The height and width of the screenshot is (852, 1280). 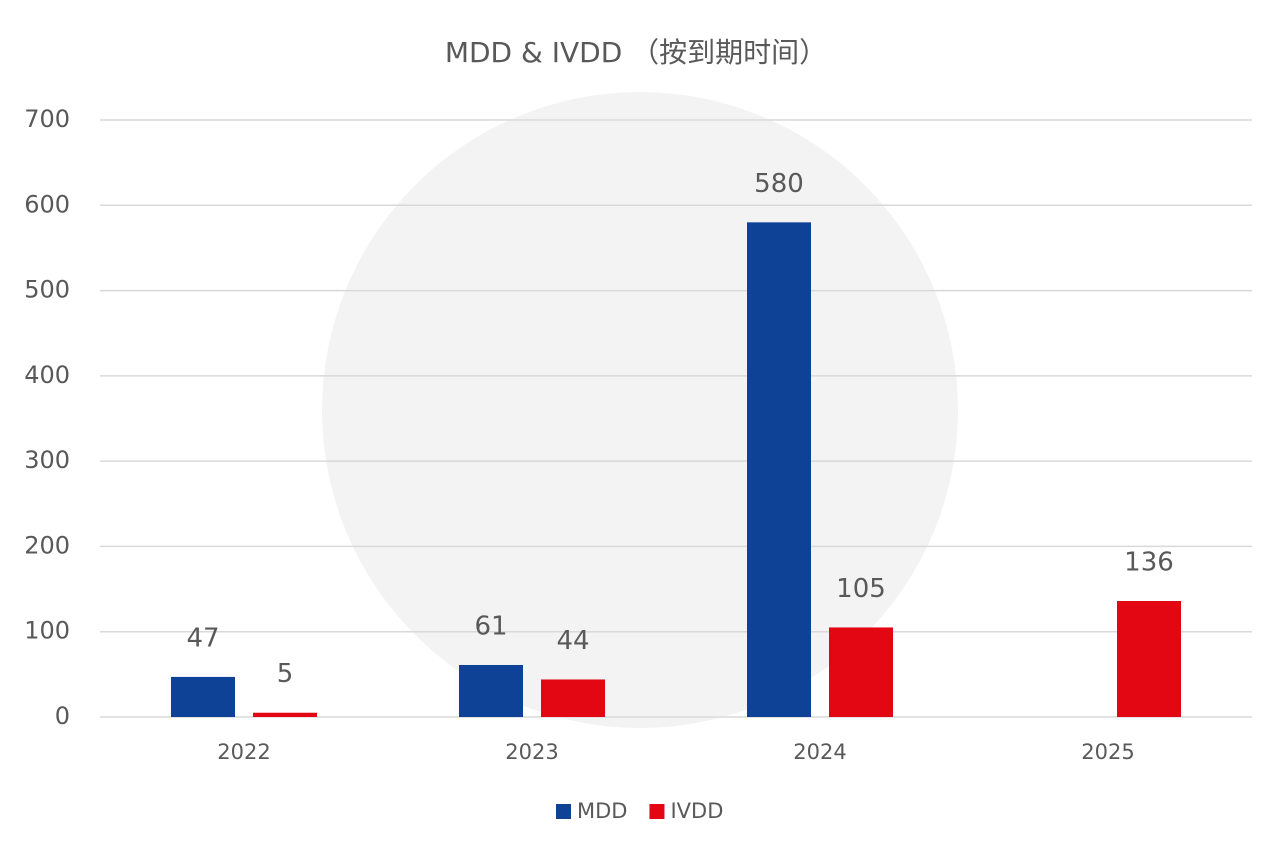 What do you see at coordinates (62, 716) in the screenshot?
I see `y-tick-label: 0` at bounding box center [62, 716].